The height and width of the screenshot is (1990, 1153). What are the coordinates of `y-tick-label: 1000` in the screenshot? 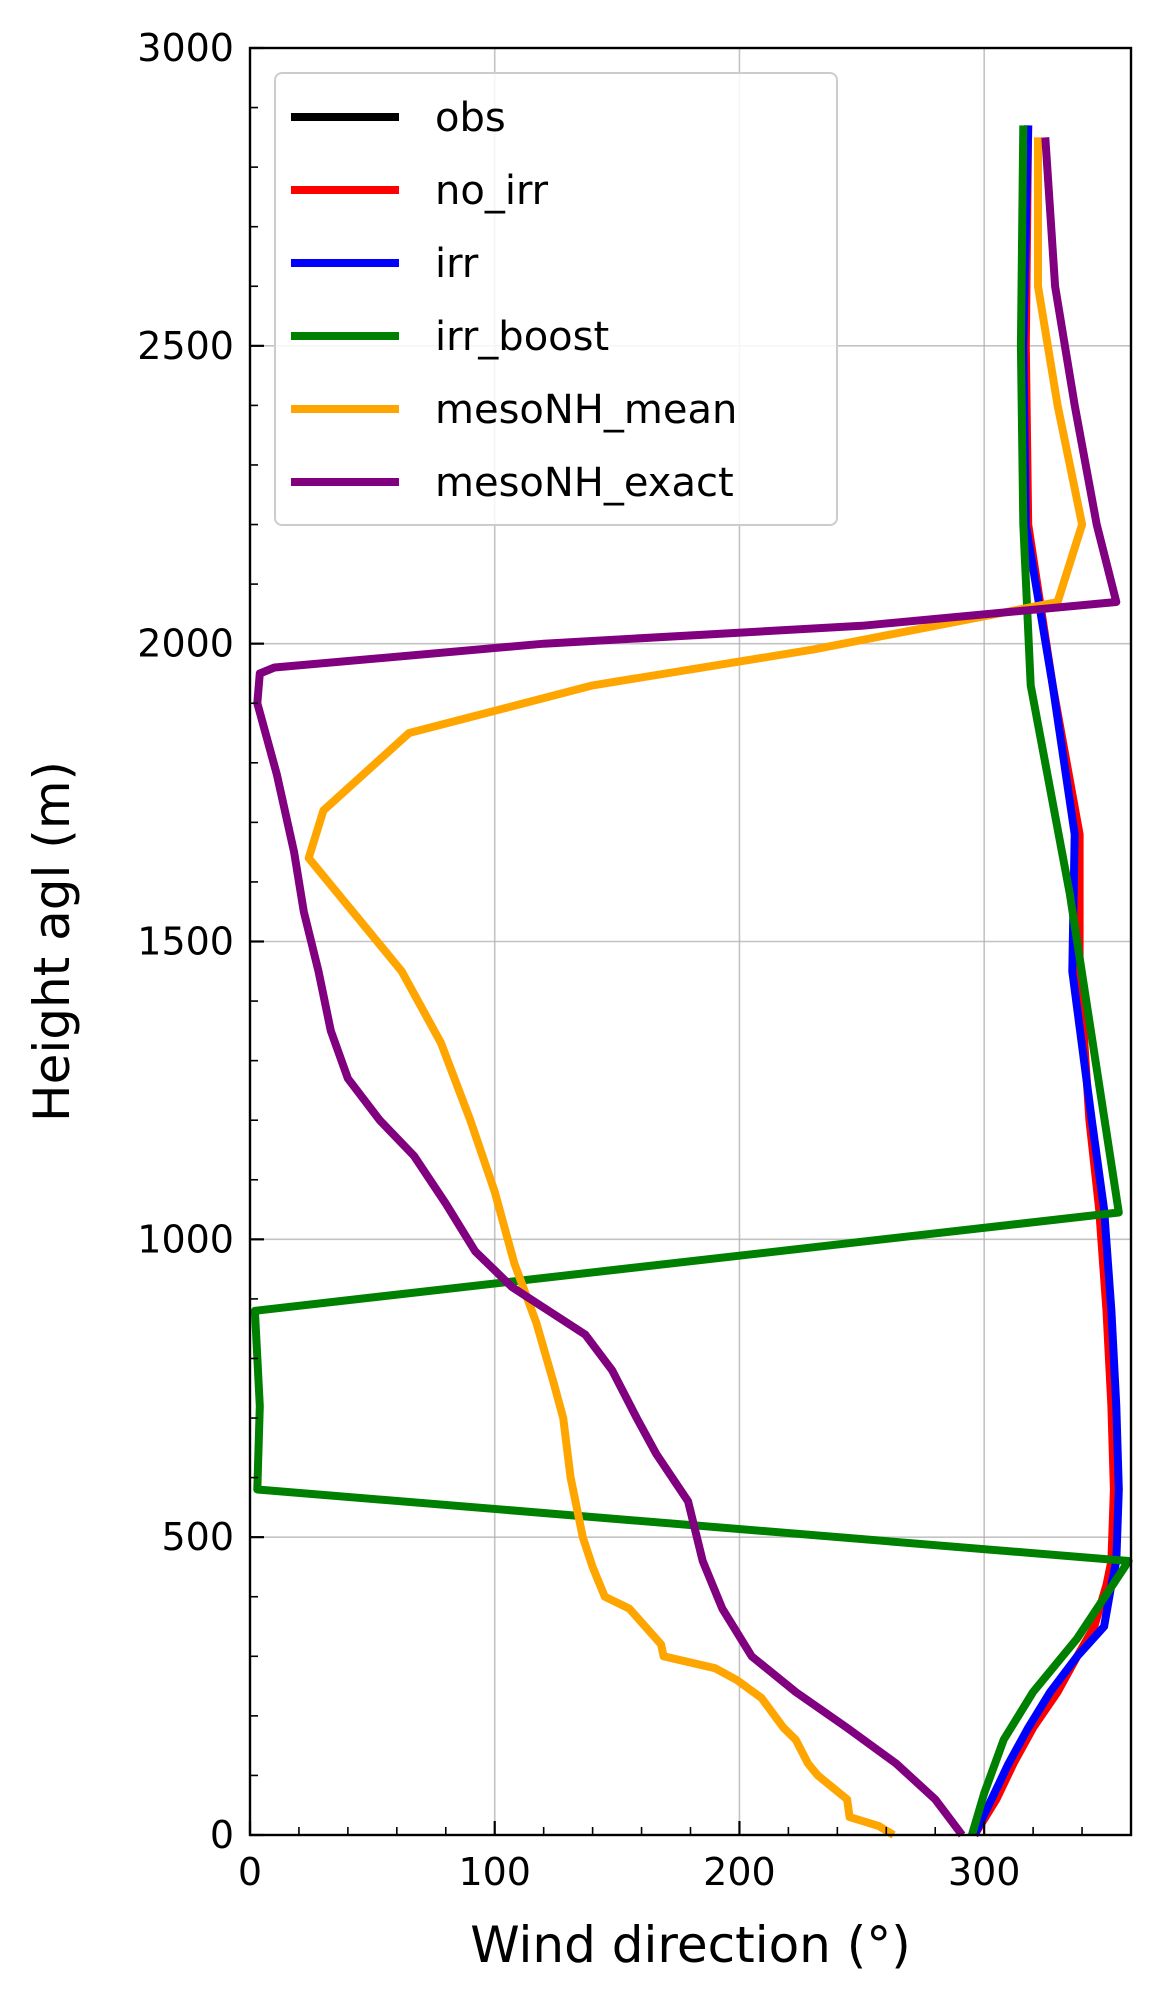 It's located at (185, 1239).